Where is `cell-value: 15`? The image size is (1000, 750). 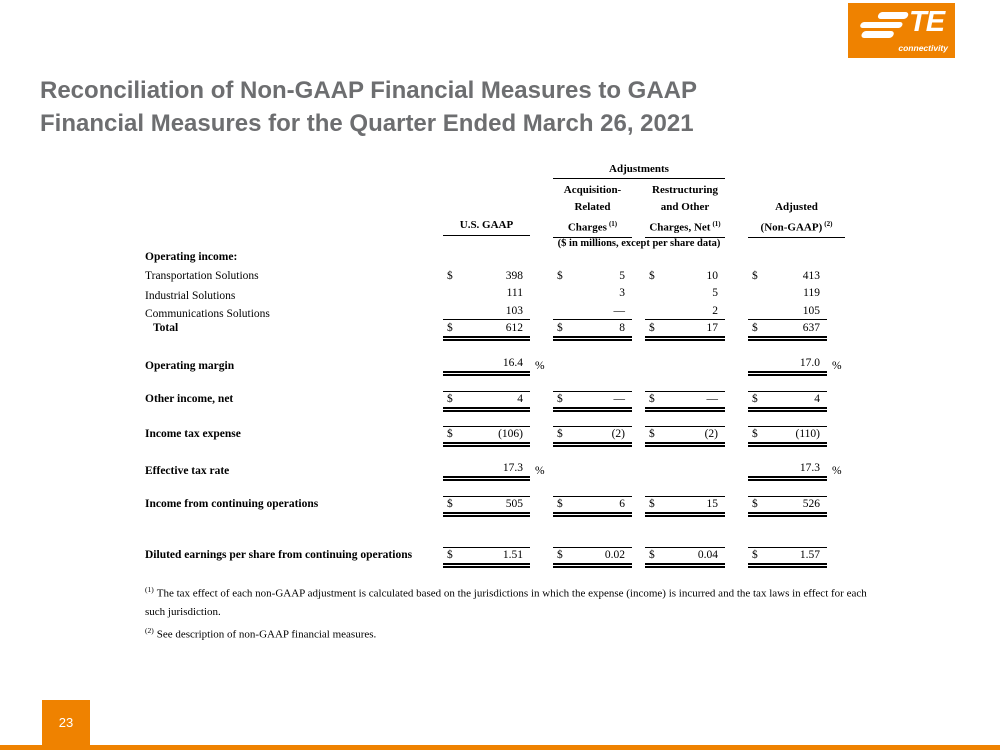
cell-value: 15 is located at coordinates (712, 504).